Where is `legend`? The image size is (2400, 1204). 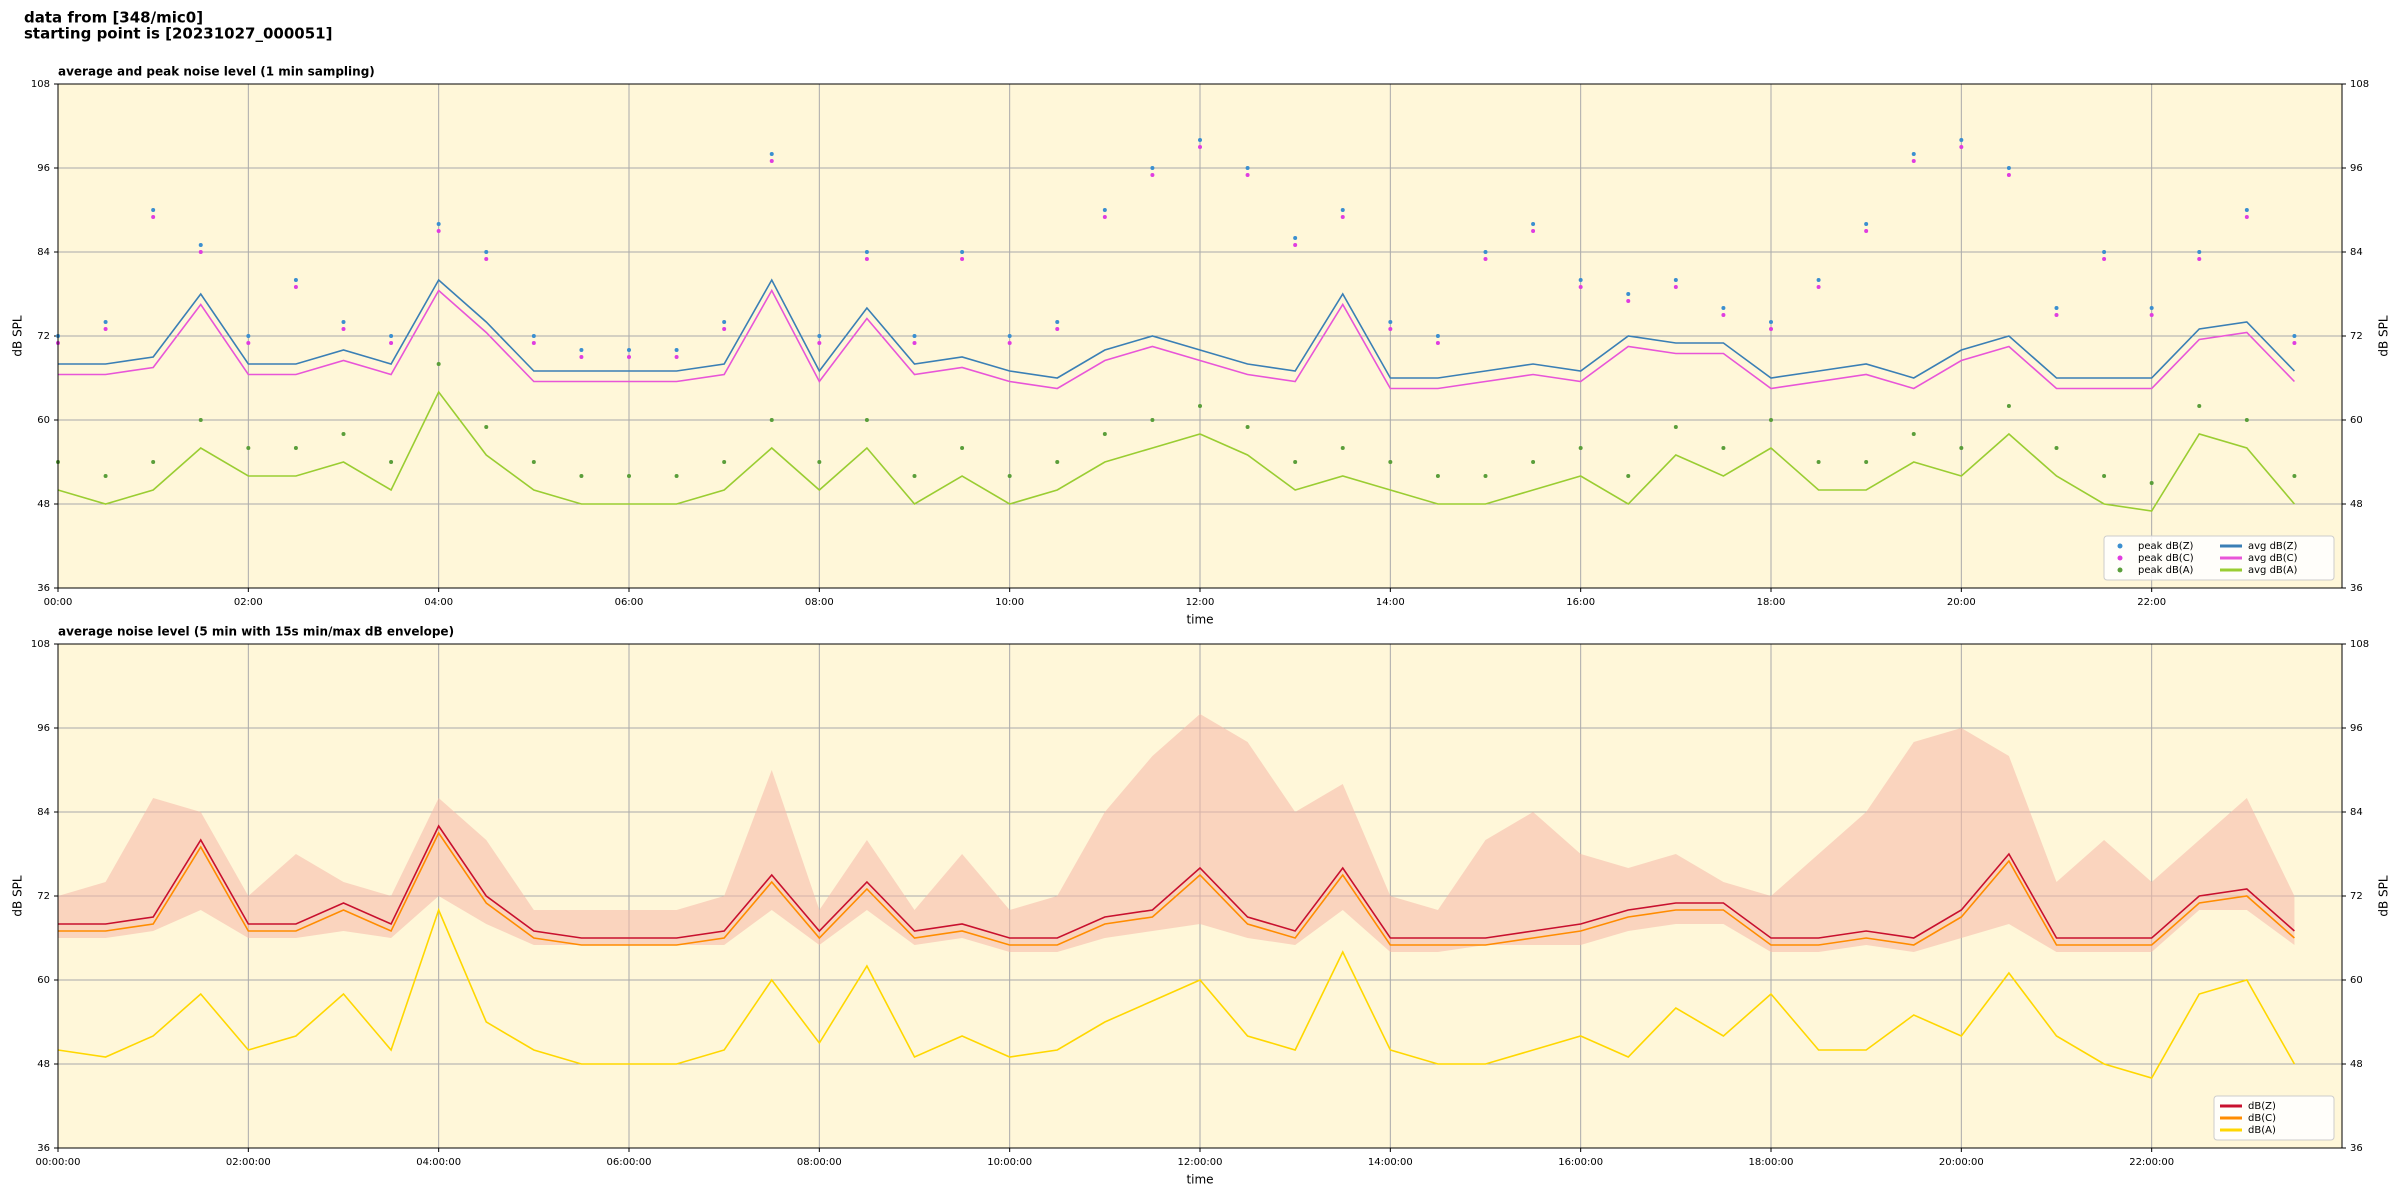 legend is located at coordinates (2274, 1118).